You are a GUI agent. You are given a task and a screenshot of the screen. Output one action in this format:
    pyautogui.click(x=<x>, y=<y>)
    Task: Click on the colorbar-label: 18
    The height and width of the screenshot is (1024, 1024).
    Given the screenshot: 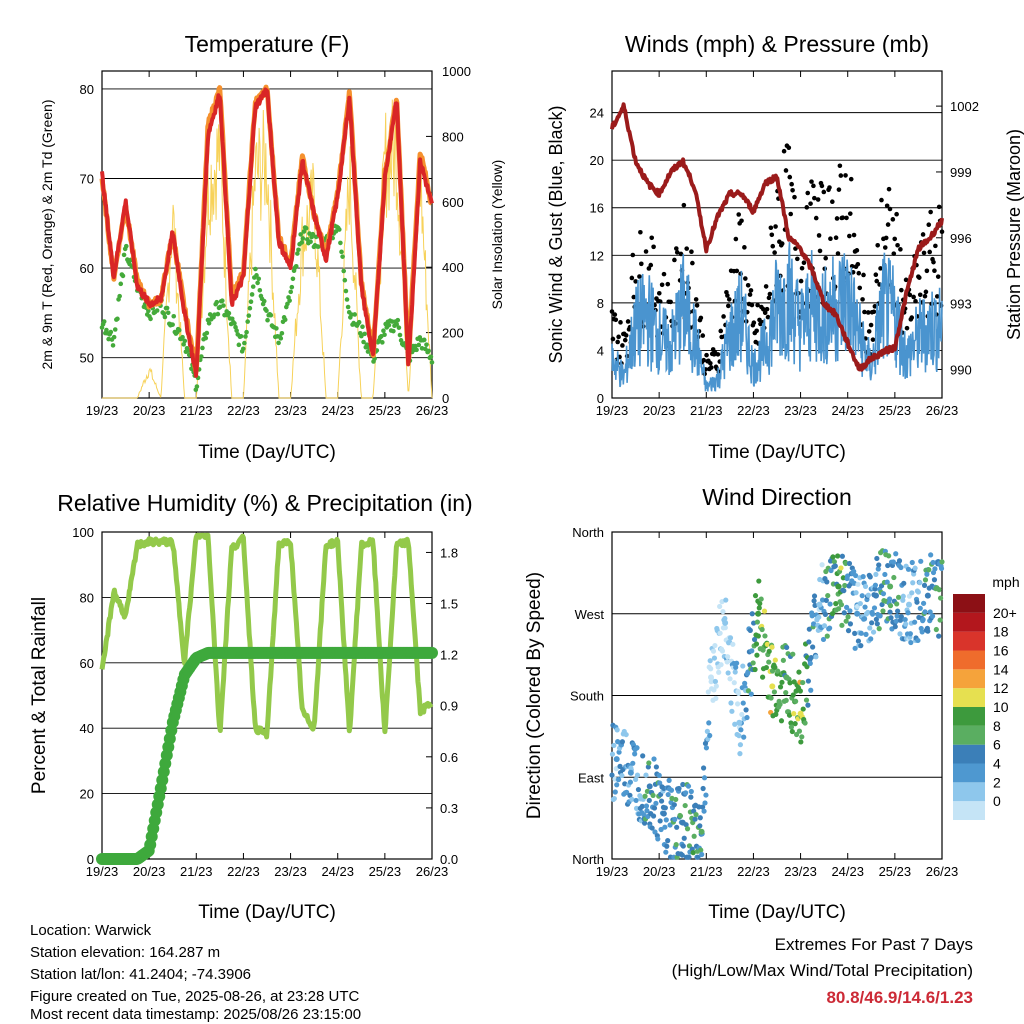 What is the action you would take?
    pyautogui.click(x=1001, y=632)
    